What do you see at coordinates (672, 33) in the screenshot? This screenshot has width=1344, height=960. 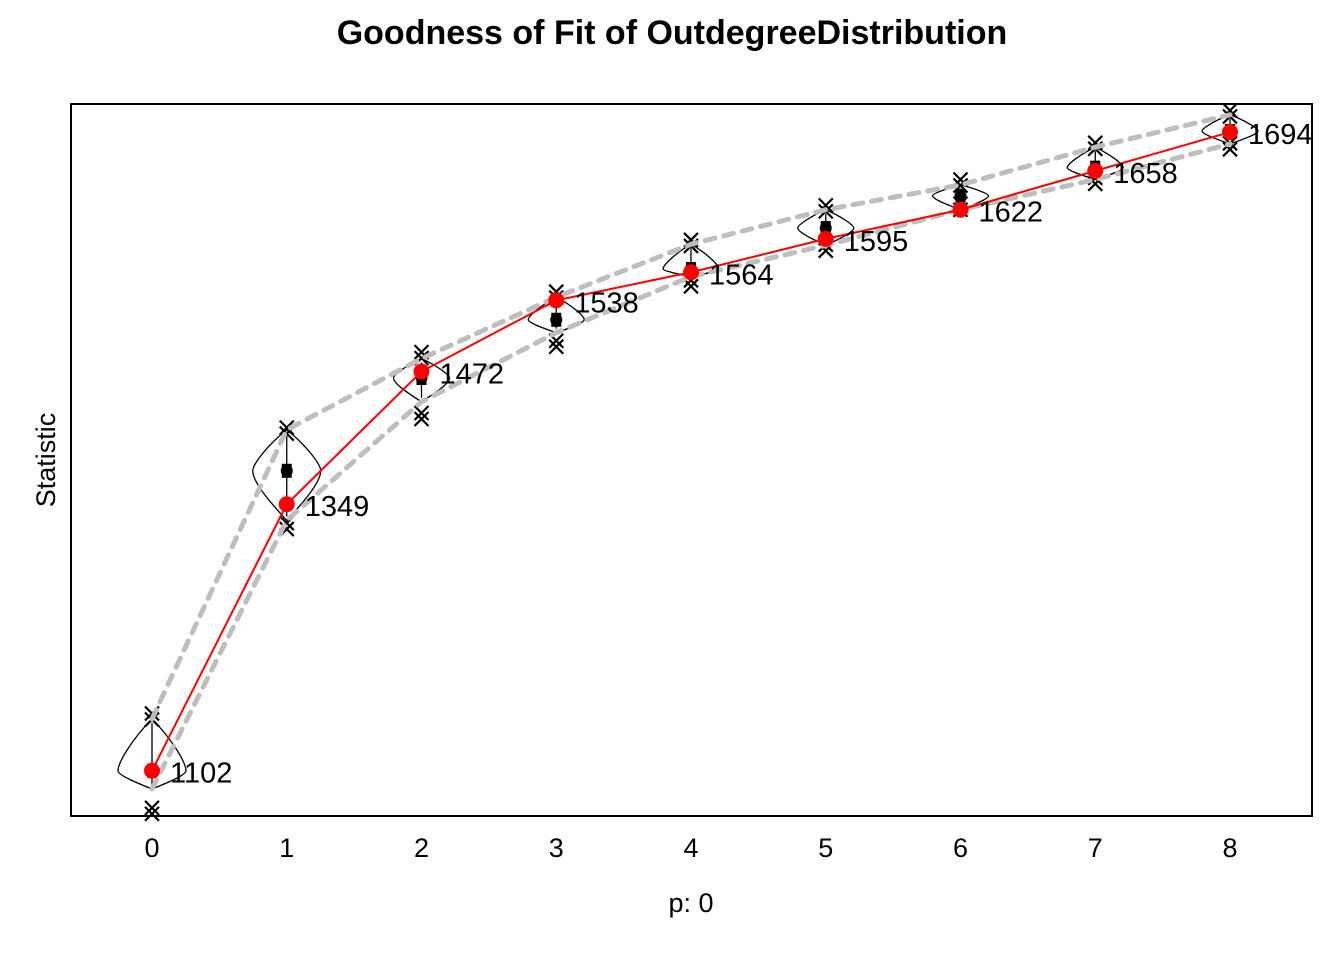 I see `chart-title: Goodness of Fit of OutdegreeDistribution` at bounding box center [672, 33].